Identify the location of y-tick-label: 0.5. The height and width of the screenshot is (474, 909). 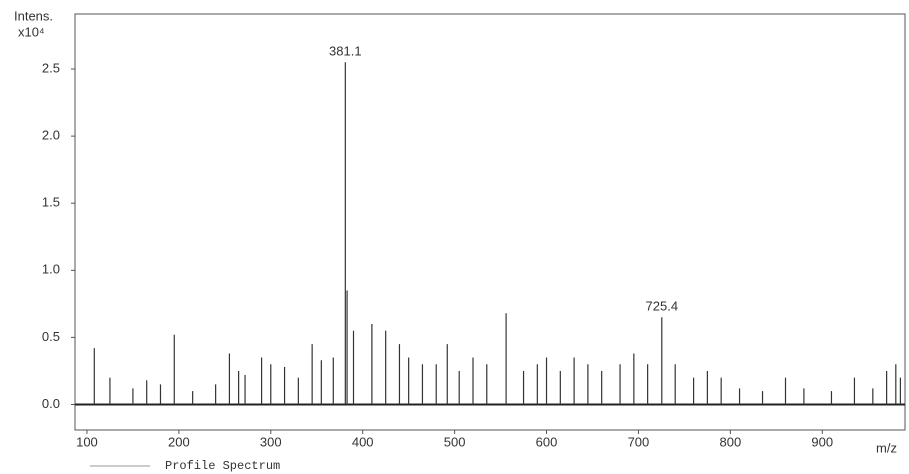
(51, 336).